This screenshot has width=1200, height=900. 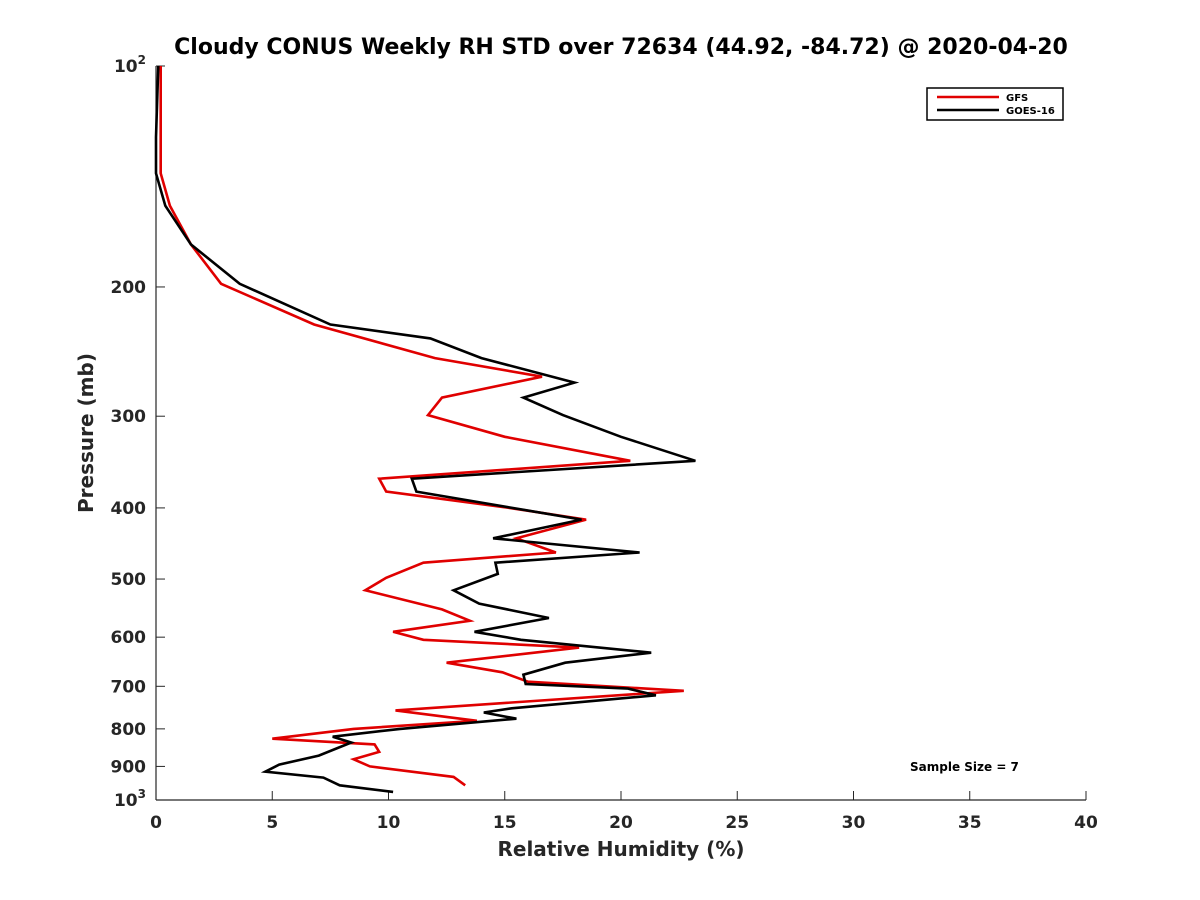 I want to click on y-tick-label: 10³, so click(x=130, y=799).